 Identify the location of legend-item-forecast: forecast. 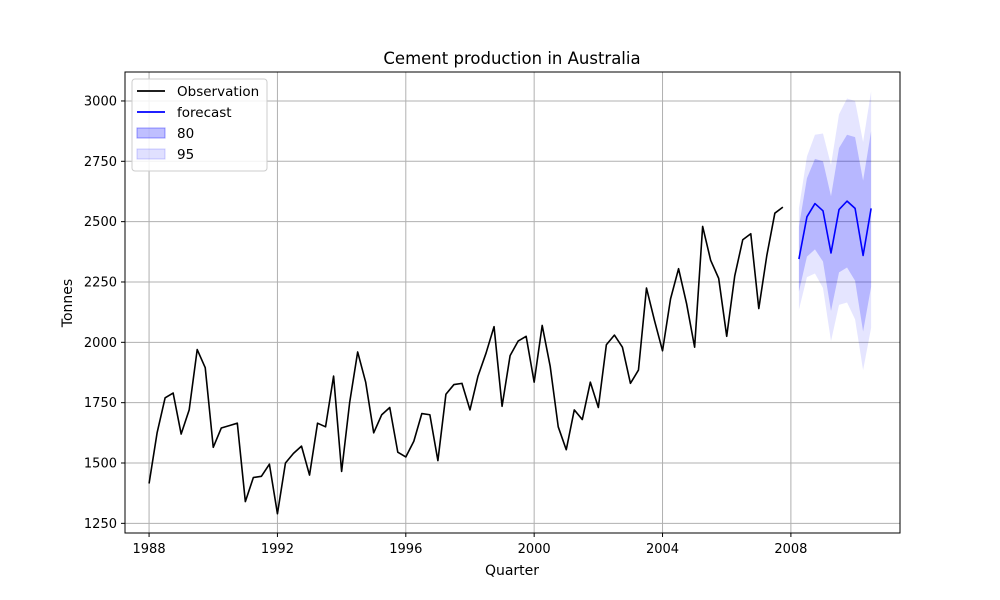
(184, 113).